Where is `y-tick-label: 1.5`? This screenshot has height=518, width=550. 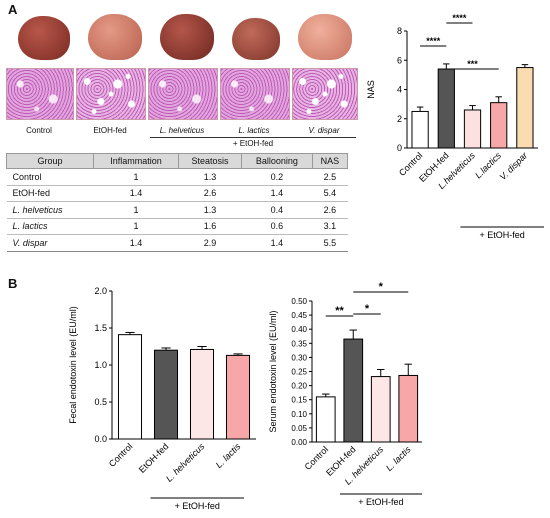 y-tick-label: 1.5 is located at coordinates (100, 328).